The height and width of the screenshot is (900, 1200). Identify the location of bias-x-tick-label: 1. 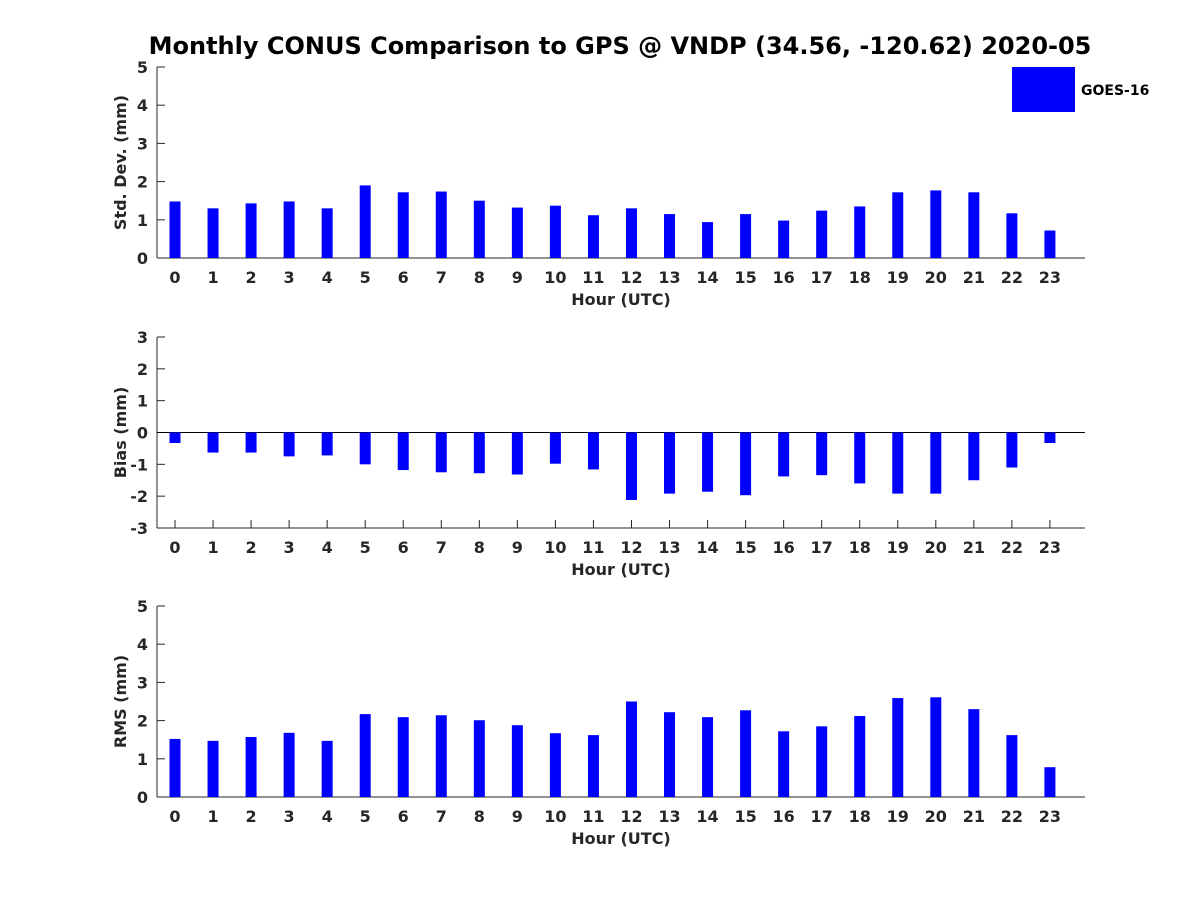
(212, 547).